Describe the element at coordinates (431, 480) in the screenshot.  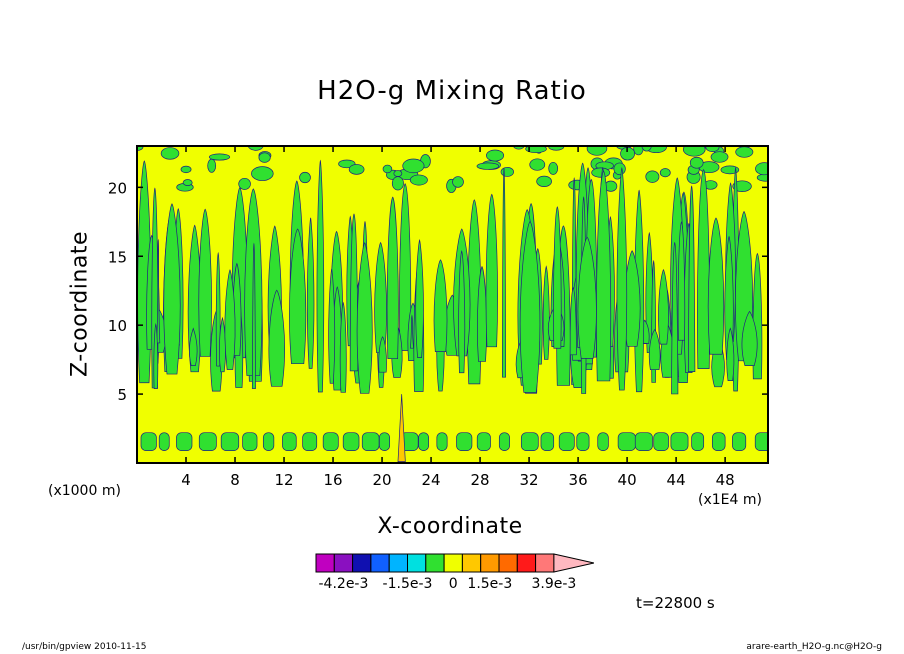
I see `x-tick-label: 24` at that location.